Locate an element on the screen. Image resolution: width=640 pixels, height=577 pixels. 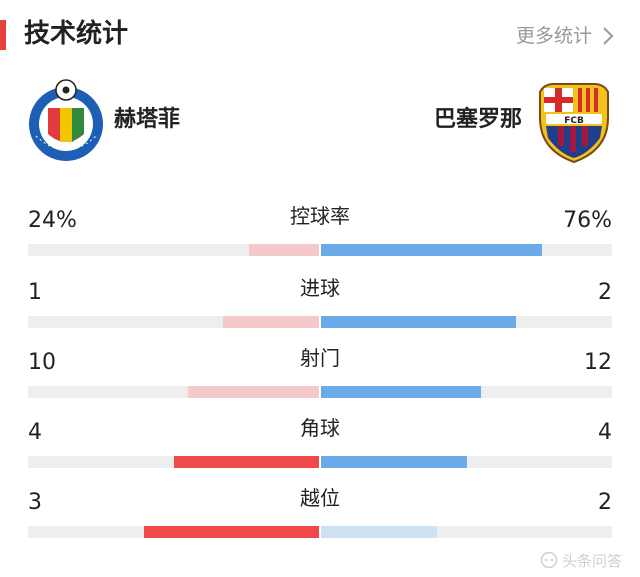
stat-label: 进球 is located at coordinates (320, 288).